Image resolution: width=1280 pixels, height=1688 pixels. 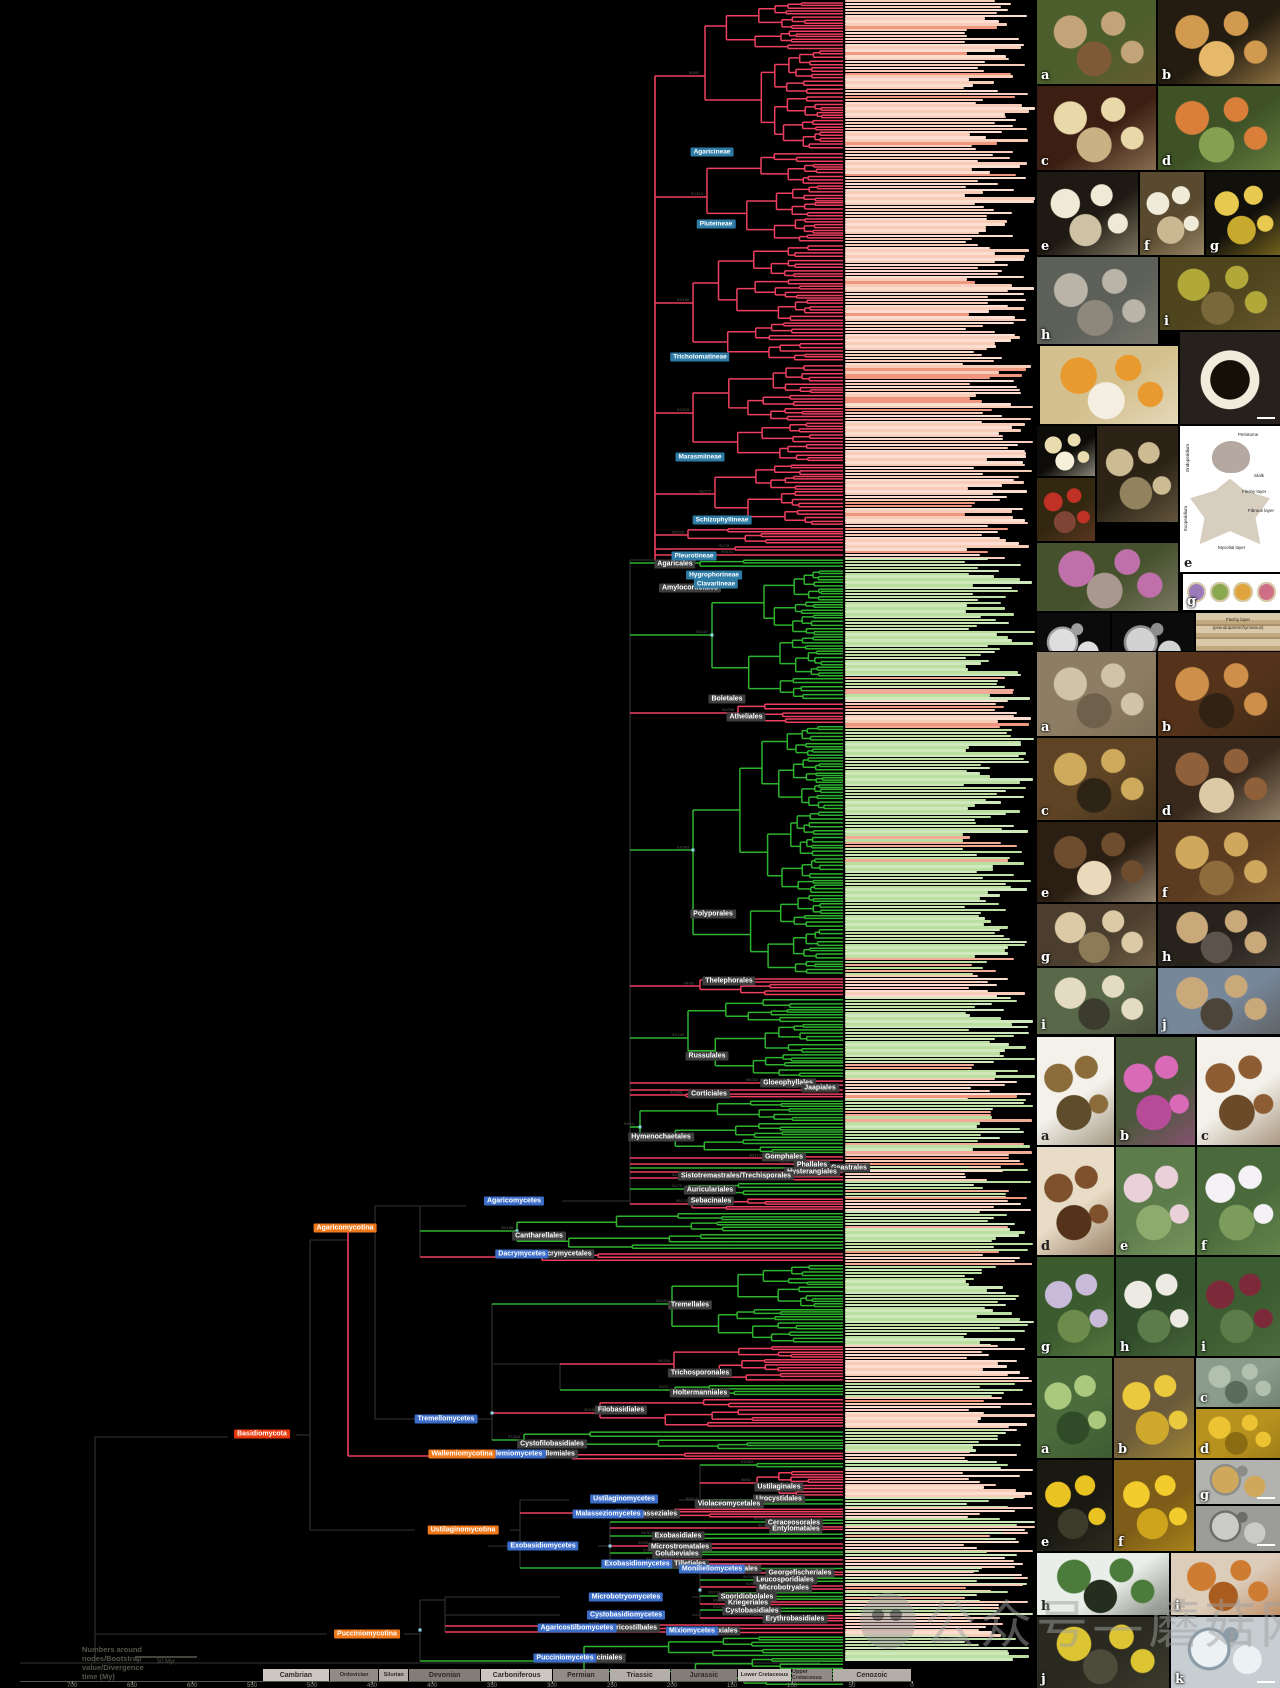 I want to click on time-tick-label: 0, so click(x=912, y=1685).